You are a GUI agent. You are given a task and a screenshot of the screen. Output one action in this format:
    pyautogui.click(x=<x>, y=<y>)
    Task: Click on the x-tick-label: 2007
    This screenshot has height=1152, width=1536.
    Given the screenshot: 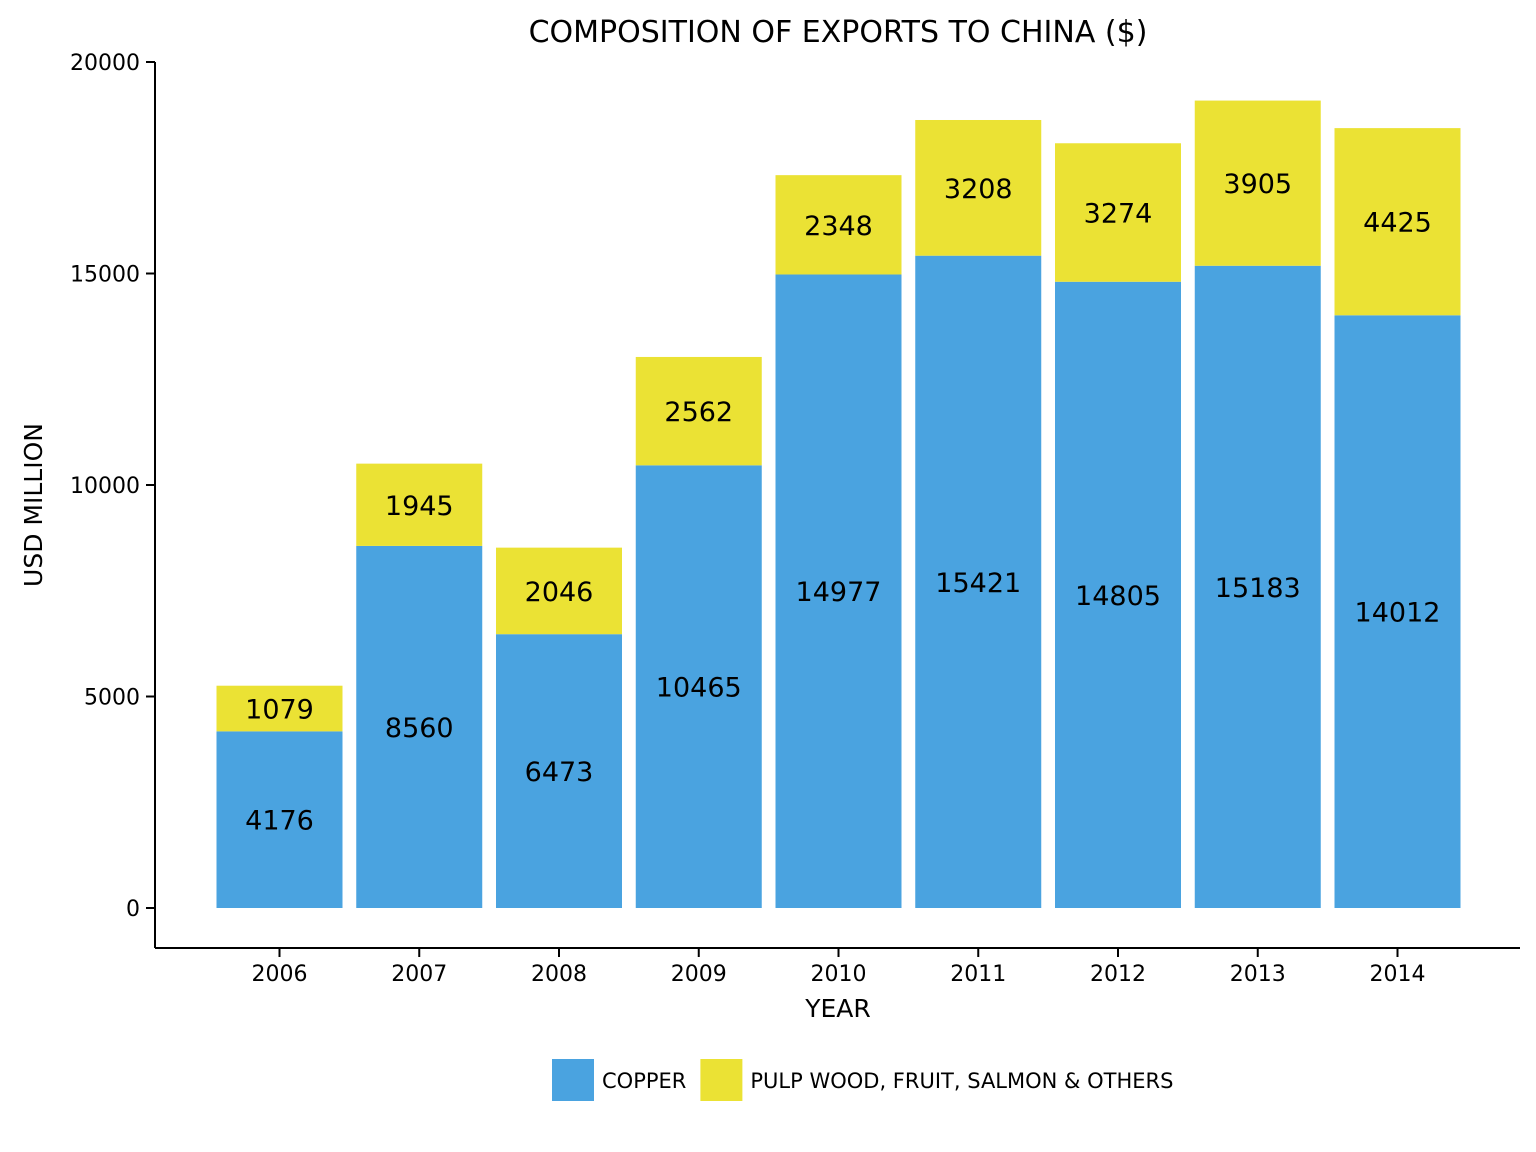 What is the action you would take?
    pyautogui.click(x=419, y=974)
    